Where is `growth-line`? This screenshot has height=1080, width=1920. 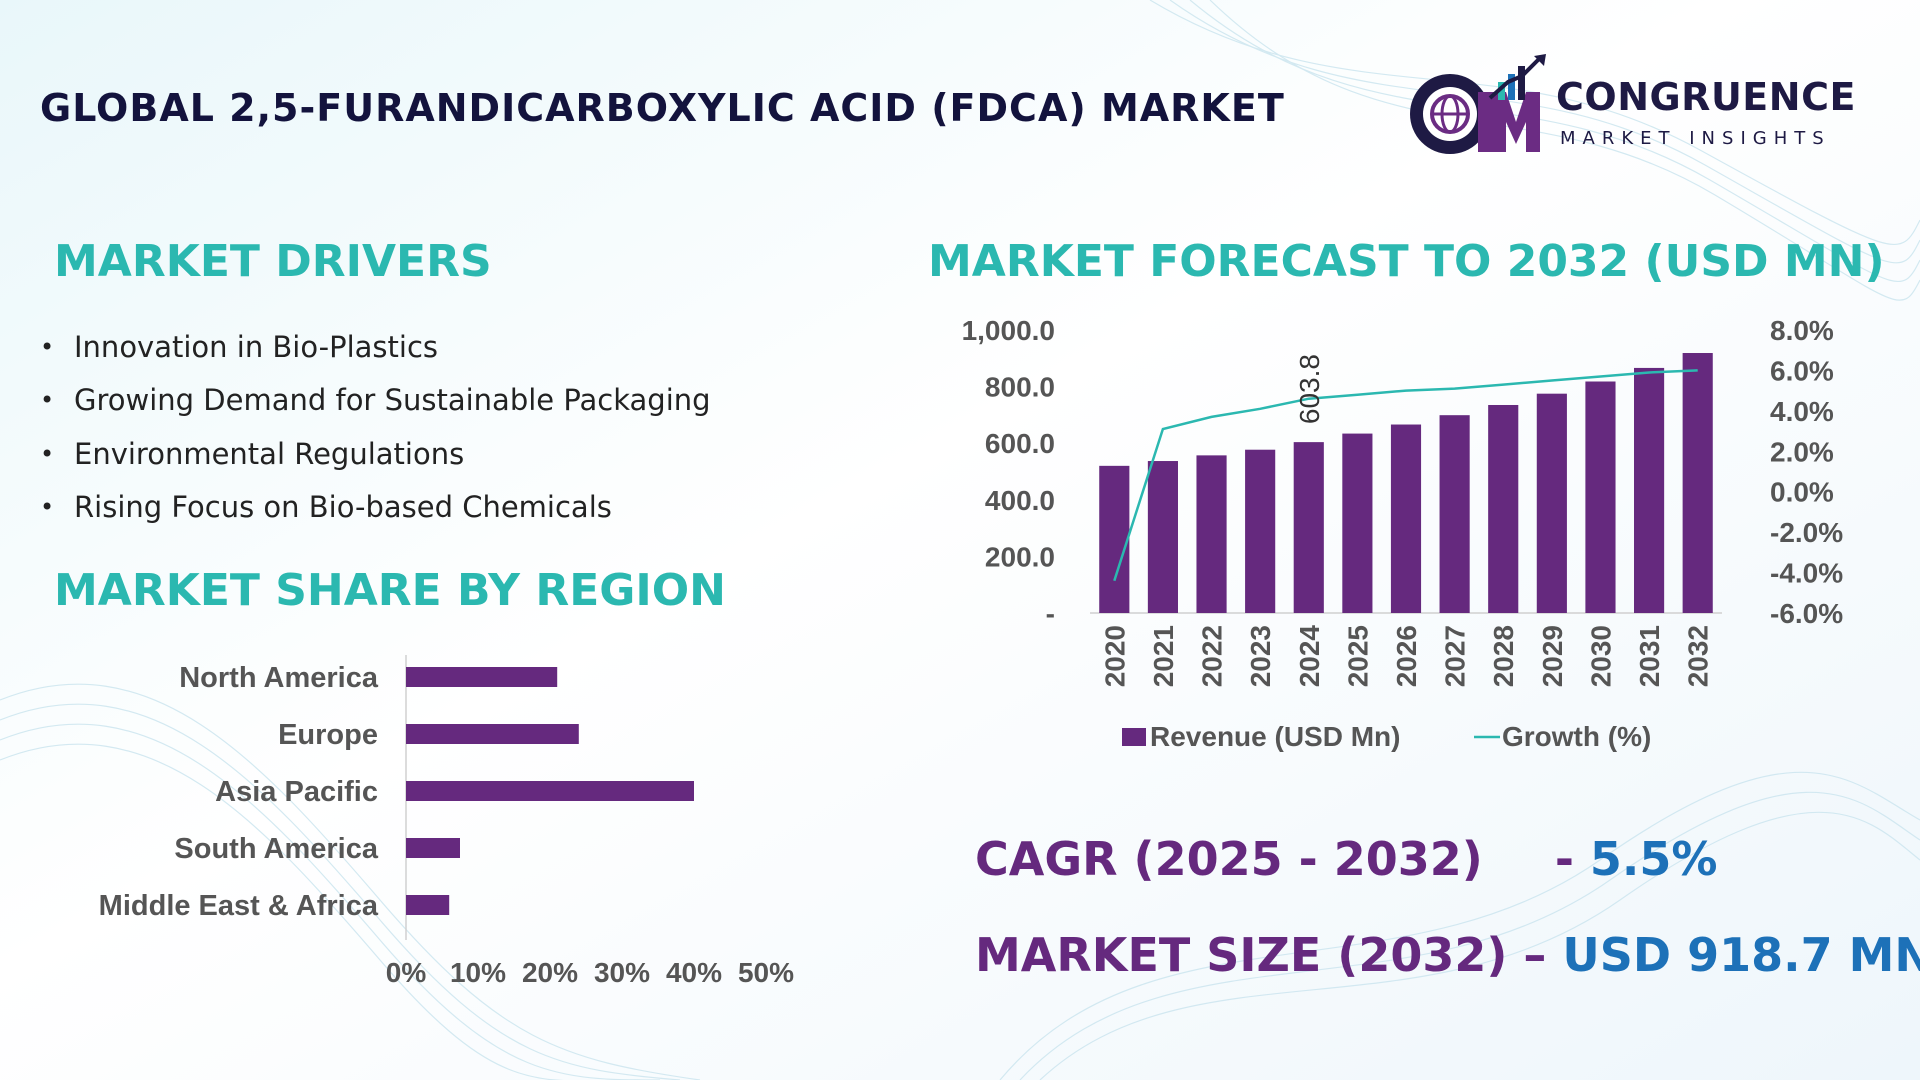
growth-line is located at coordinates (1405, 475).